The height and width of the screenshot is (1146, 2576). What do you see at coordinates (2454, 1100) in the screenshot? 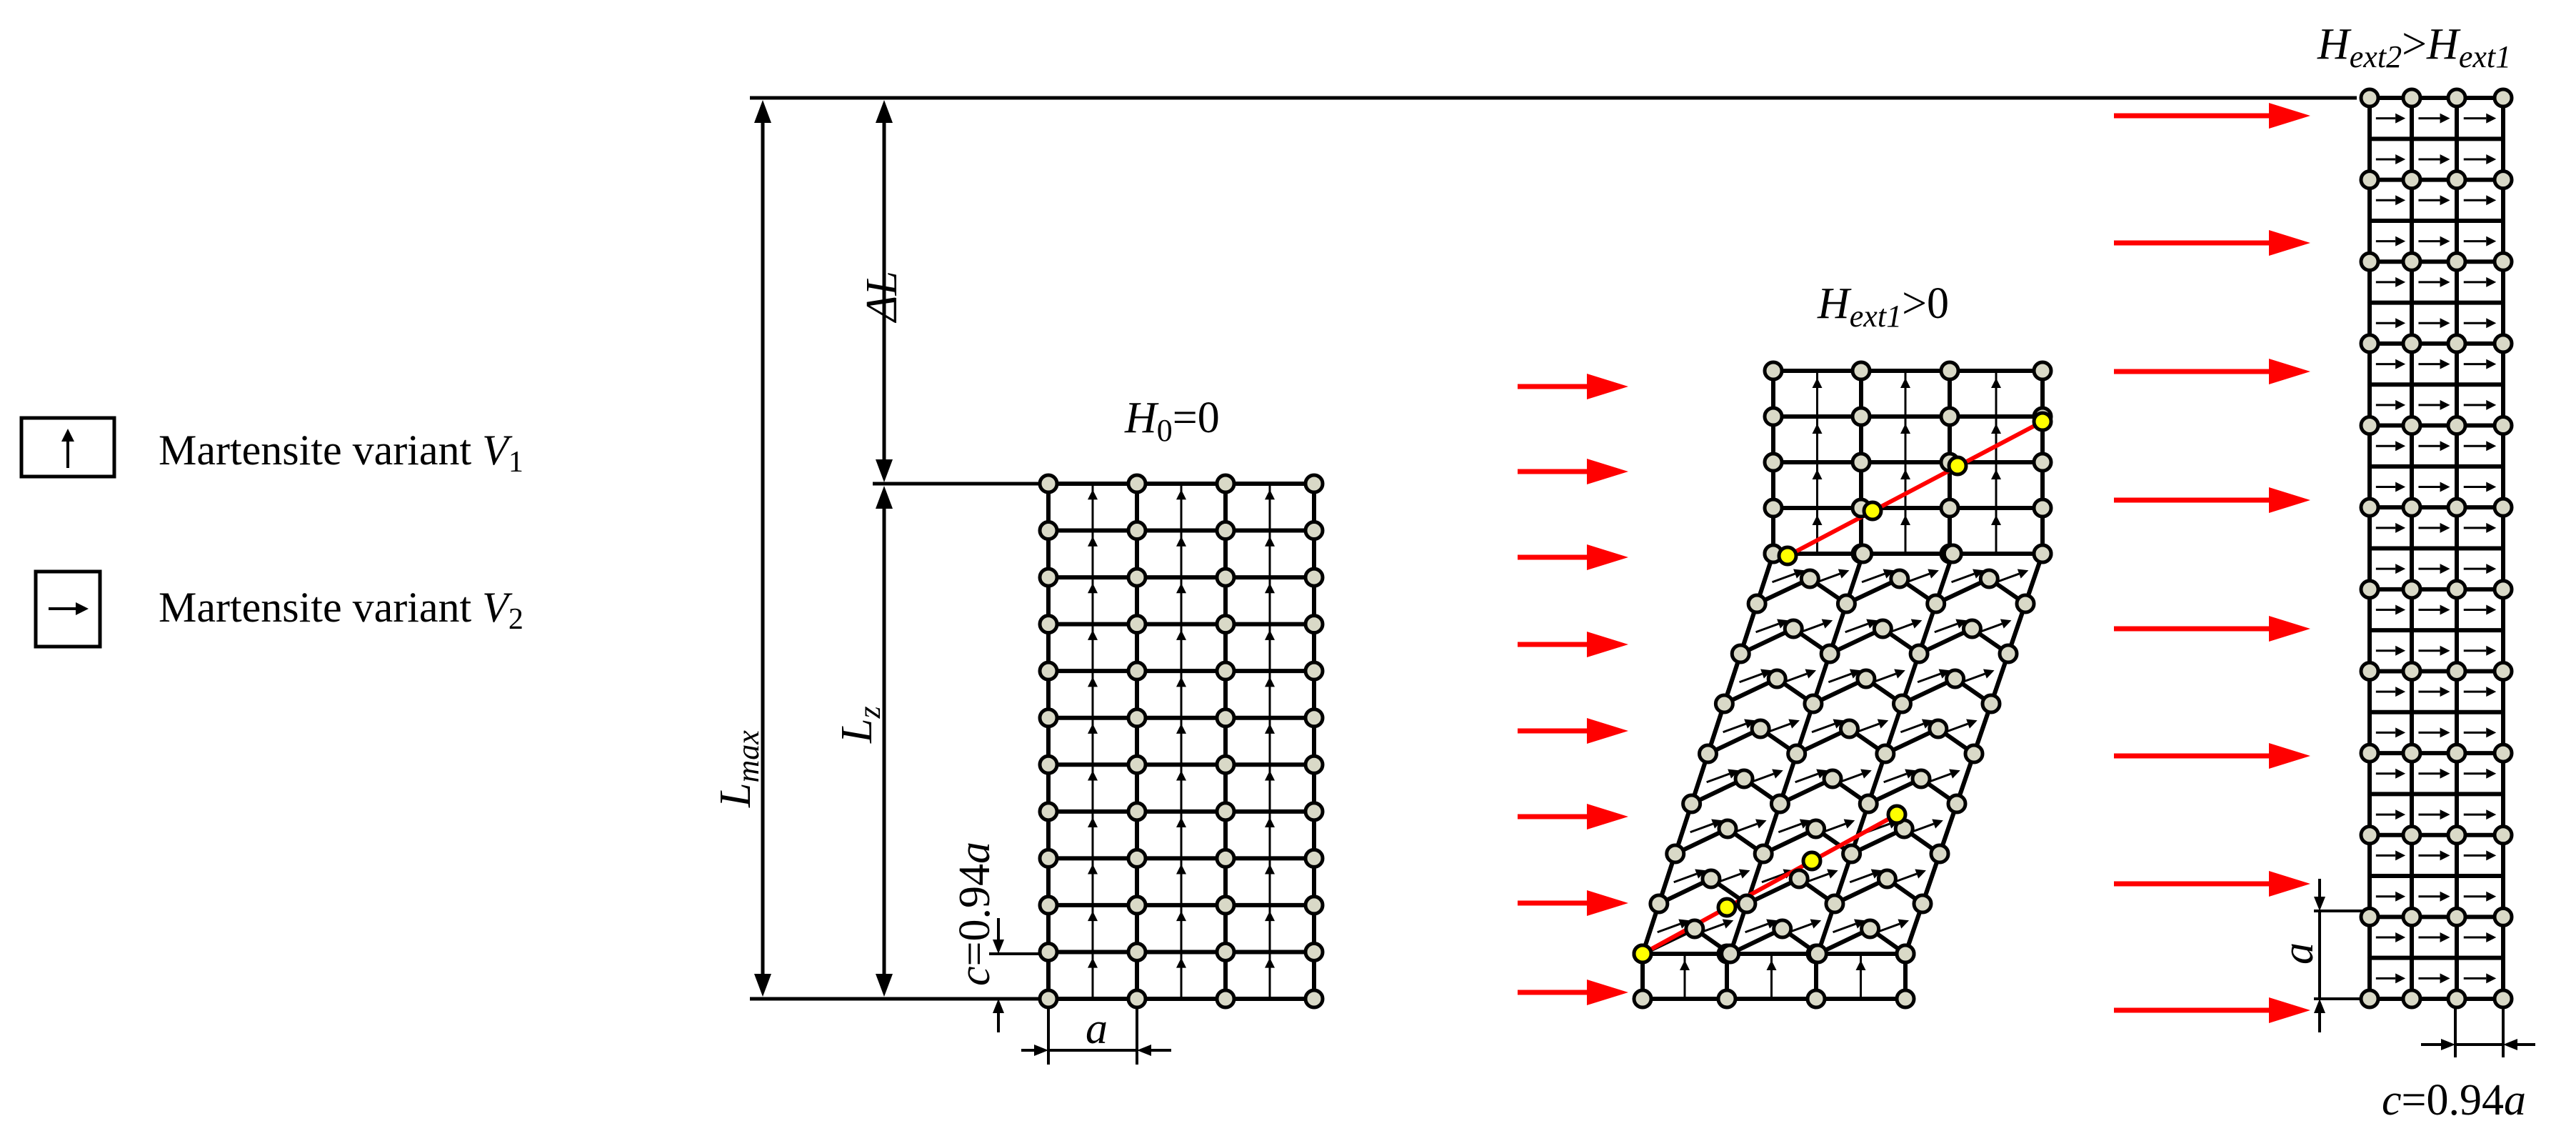
I see `c-right-label: c=0.94a` at bounding box center [2454, 1100].